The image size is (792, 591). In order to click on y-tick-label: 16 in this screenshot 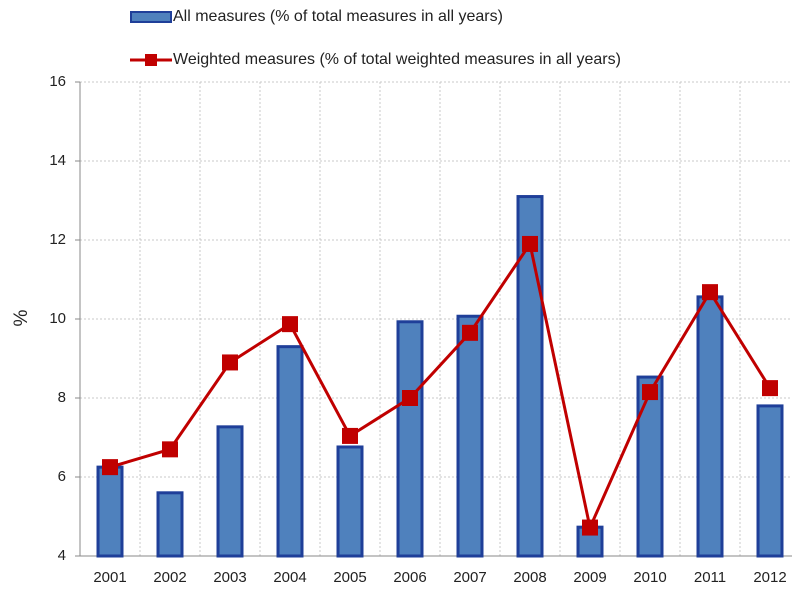, I will do `click(57, 81)`.